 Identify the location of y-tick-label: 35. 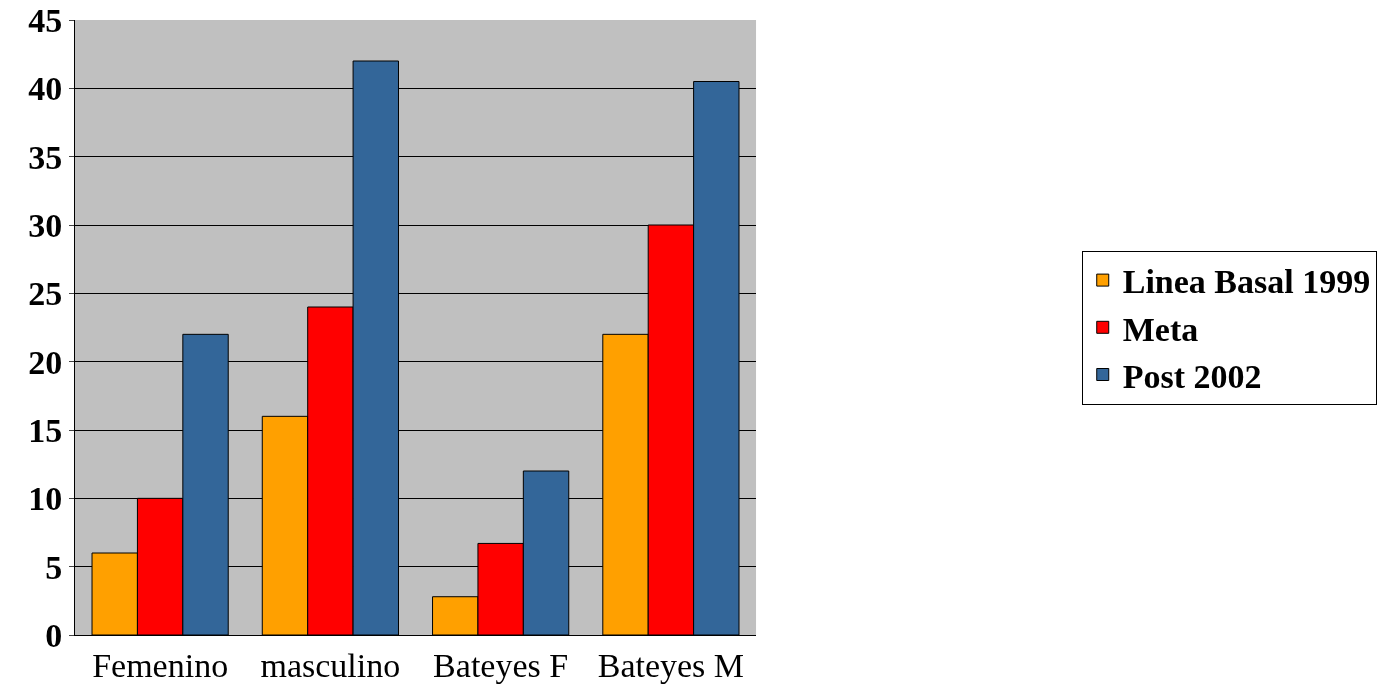
(45, 157).